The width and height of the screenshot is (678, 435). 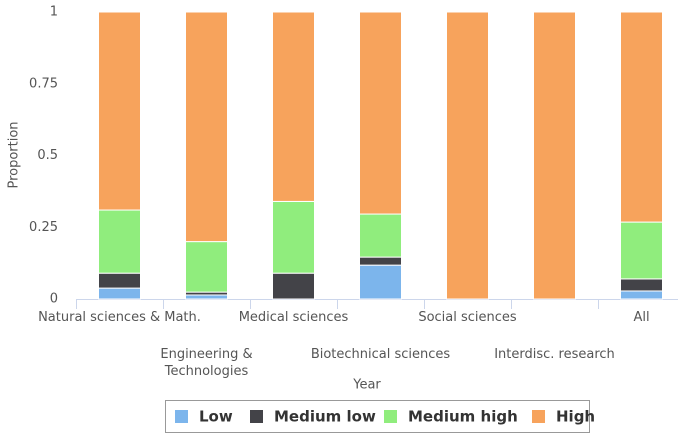 I want to click on y-axis-title: Proportion, so click(x=14, y=154).